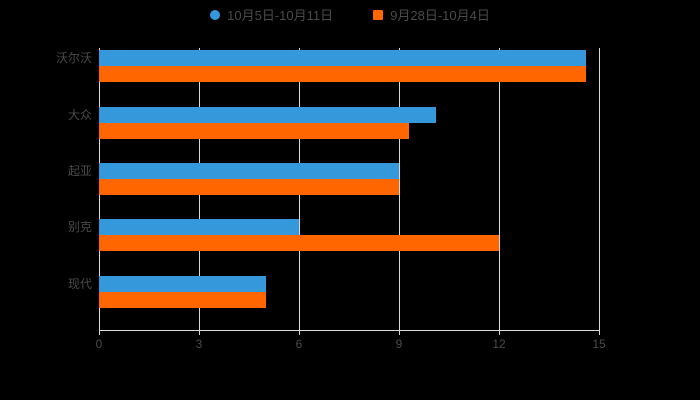  I want to click on bar-大众-series-1, so click(254, 130).